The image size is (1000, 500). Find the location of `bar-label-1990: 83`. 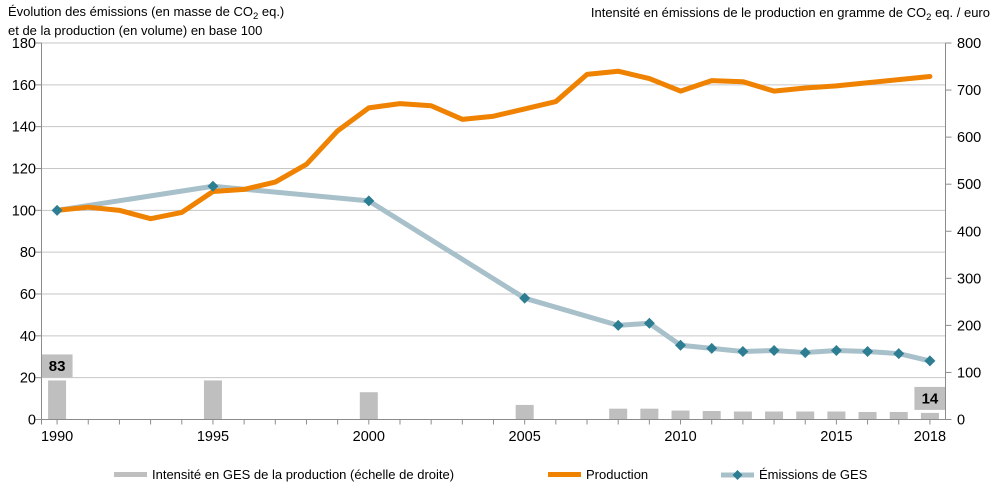

bar-label-1990: 83 is located at coordinates (57, 366).